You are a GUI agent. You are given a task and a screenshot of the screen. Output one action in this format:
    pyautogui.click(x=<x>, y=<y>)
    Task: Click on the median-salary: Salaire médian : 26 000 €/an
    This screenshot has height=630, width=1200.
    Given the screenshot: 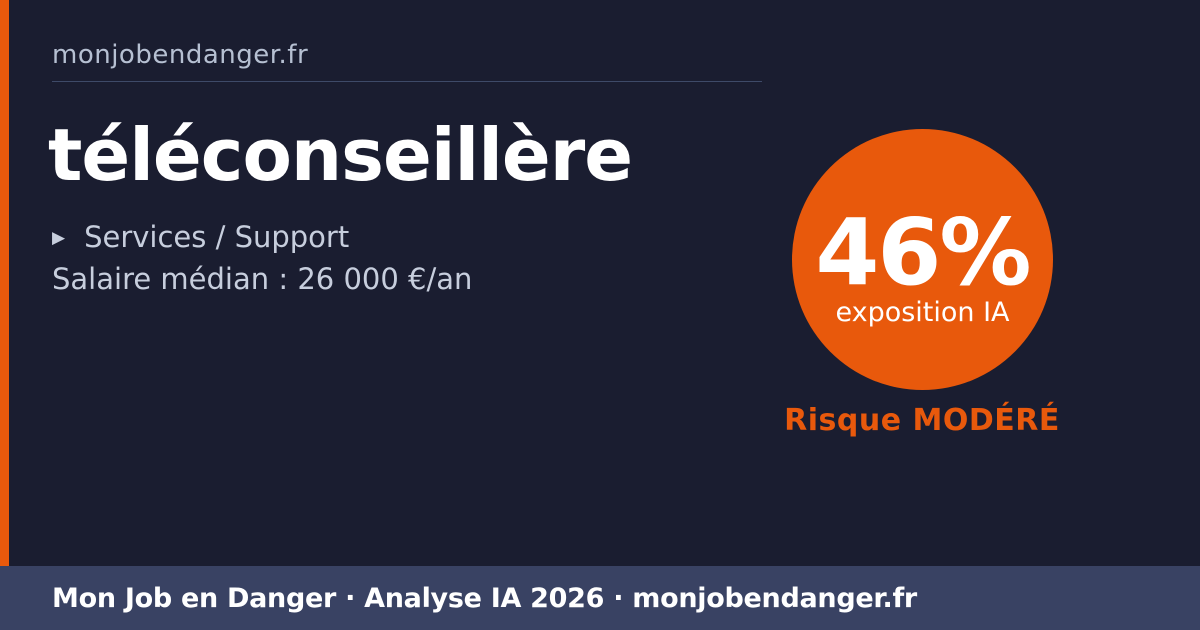 What is the action you would take?
    pyautogui.click(x=262, y=279)
    